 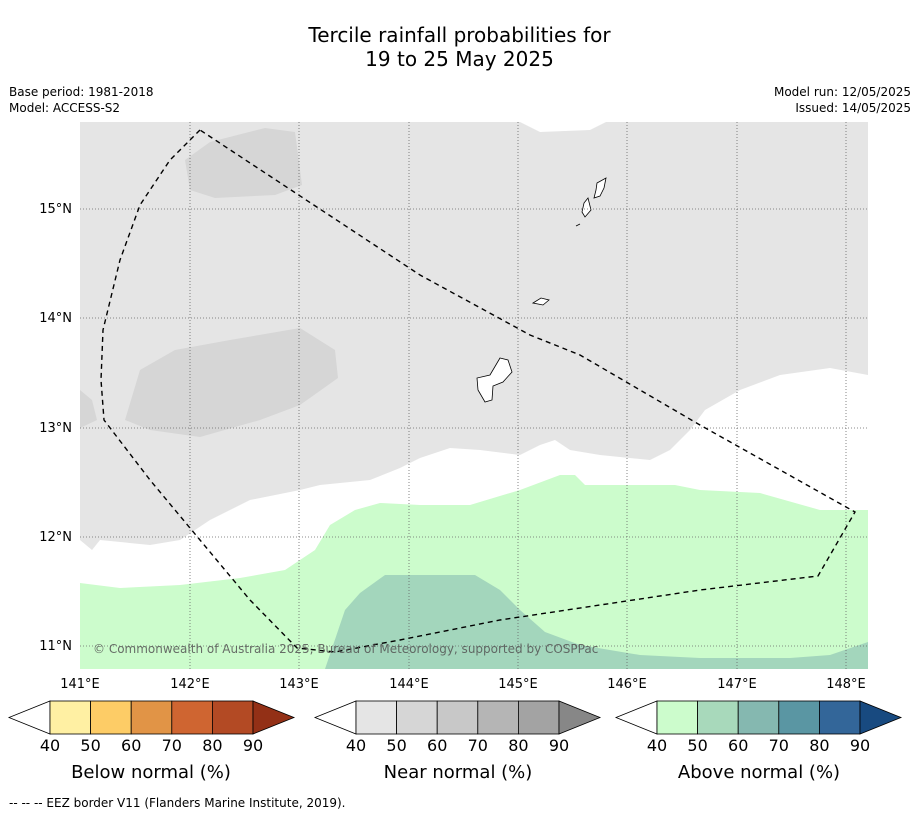 What do you see at coordinates (586, 207) in the screenshot?
I see `tinian-island-outline` at bounding box center [586, 207].